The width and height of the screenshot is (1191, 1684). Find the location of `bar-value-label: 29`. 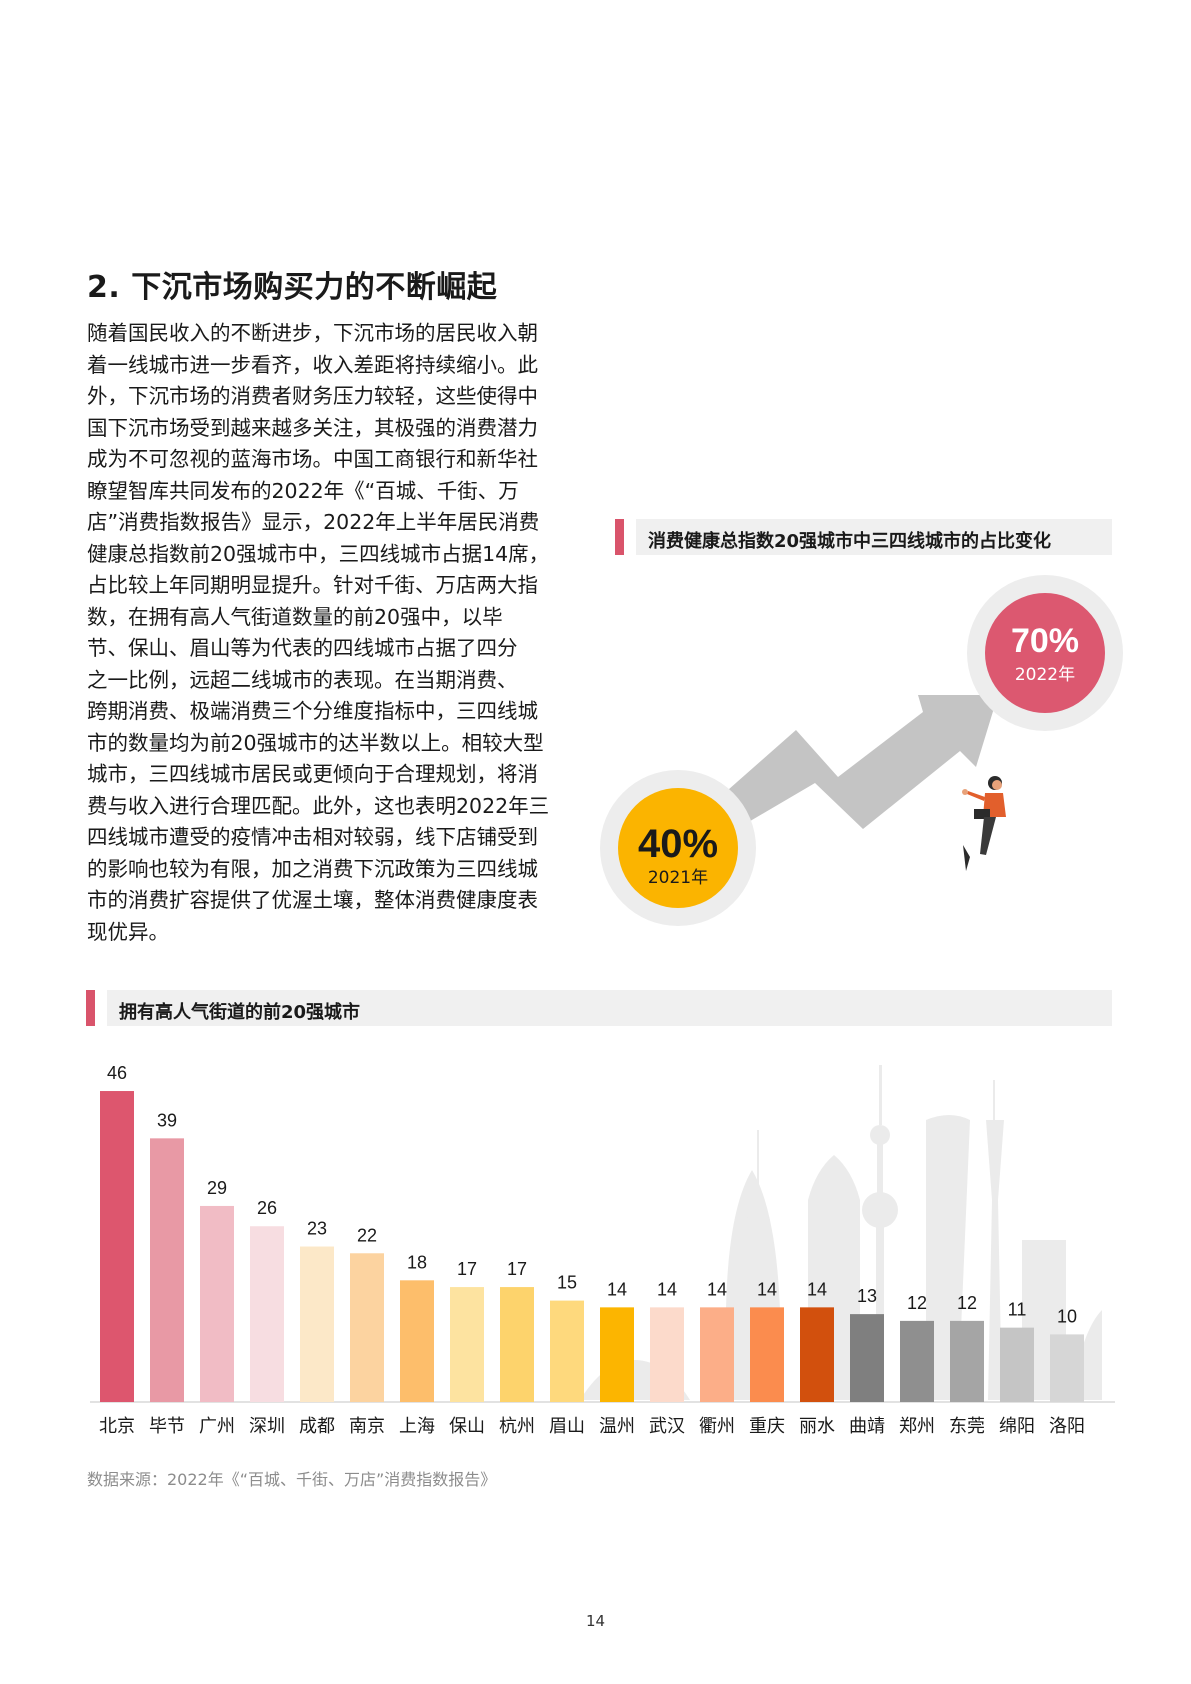

bar-value-label: 29 is located at coordinates (217, 1188).